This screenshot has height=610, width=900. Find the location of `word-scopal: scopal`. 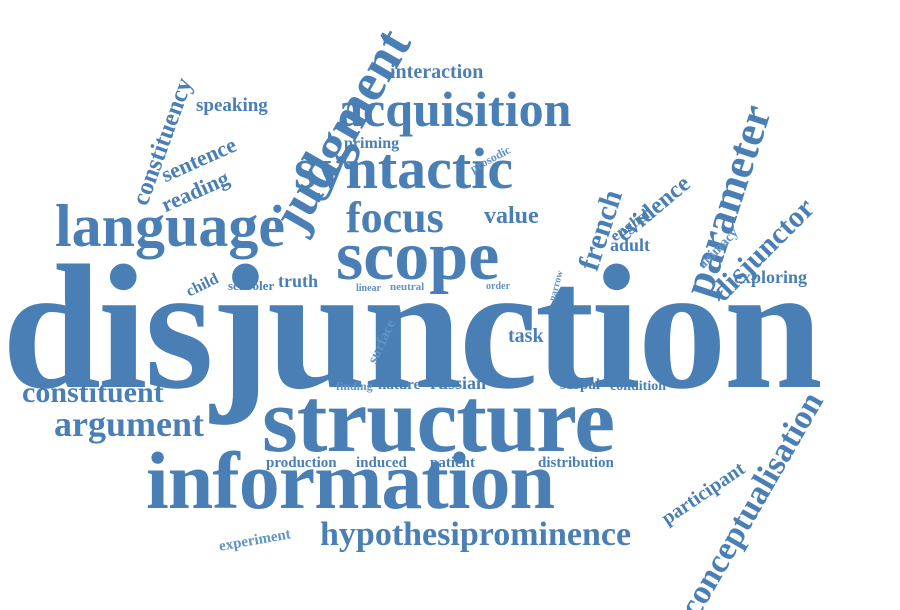

word-scopal: scopal is located at coordinates (580, 385).